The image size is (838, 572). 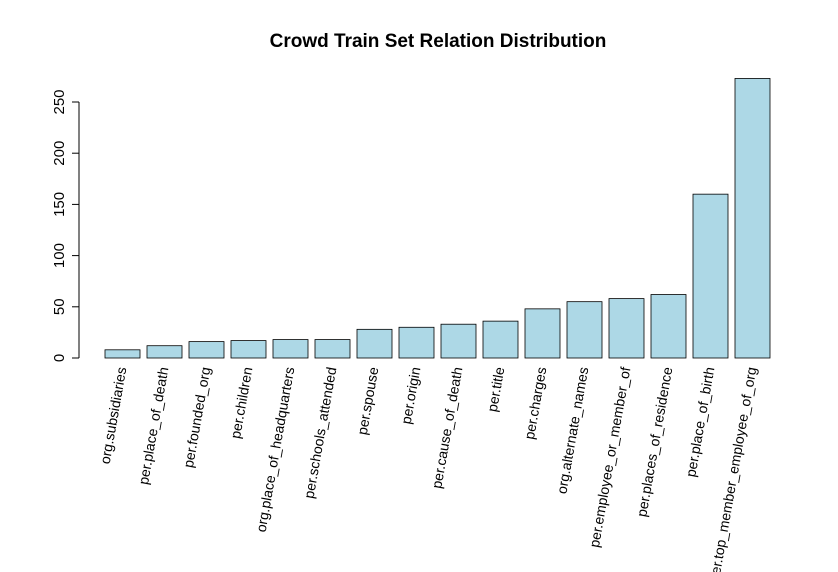 I want to click on bar-per.place_of_death, so click(x=164, y=352).